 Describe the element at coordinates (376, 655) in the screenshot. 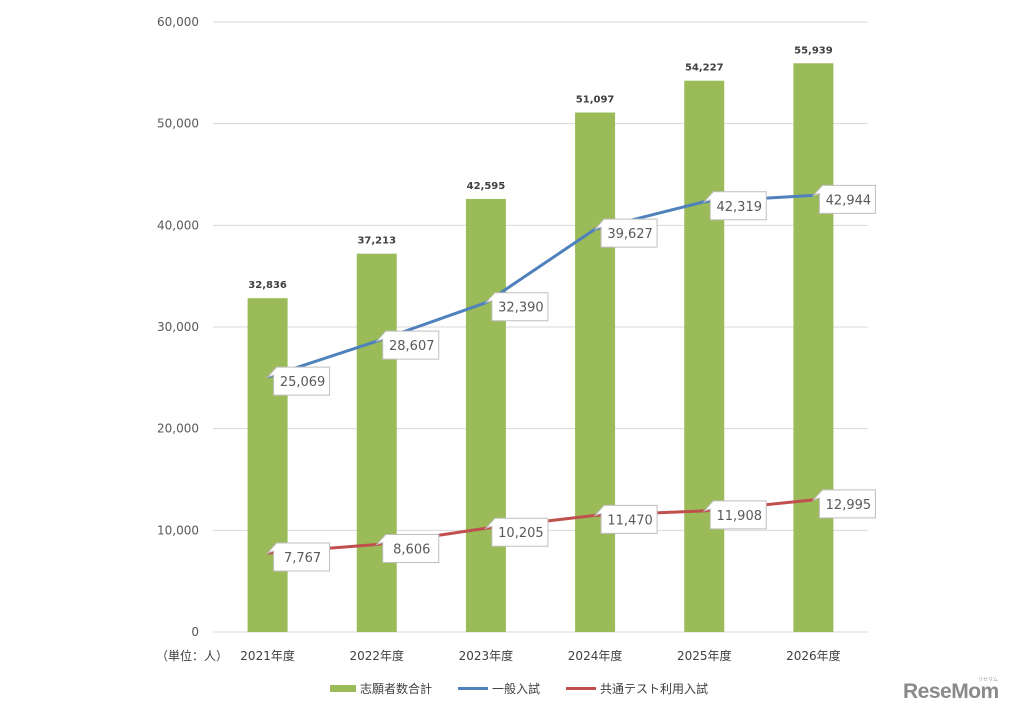

I see `x-tick-label: 2022年度` at that location.